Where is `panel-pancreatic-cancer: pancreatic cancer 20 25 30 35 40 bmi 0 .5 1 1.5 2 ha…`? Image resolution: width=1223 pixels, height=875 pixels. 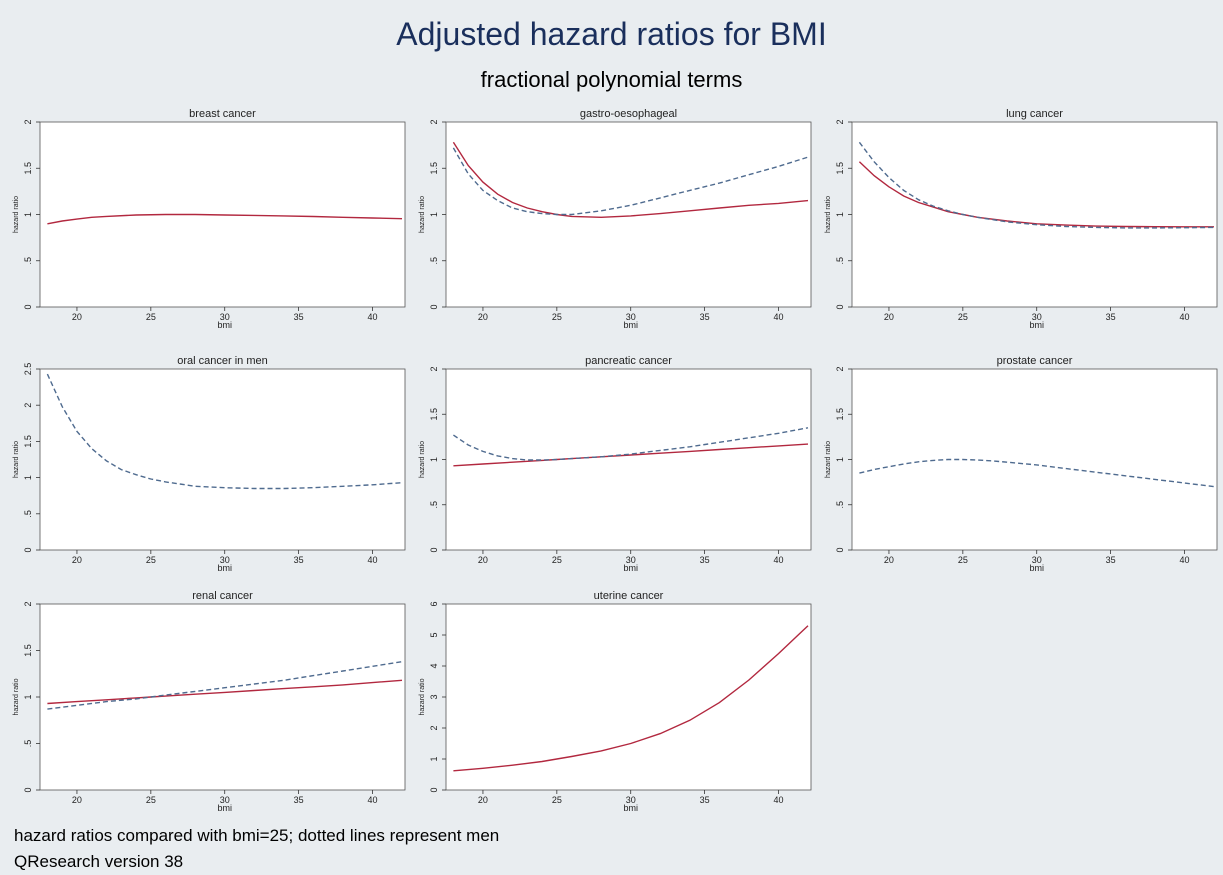 panel-pancreatic-cancer: pancreatic cancer 20 25 30 35 40 bmi 0 .5 1 1.5 2 ha… is located at coordinates (615, 464).